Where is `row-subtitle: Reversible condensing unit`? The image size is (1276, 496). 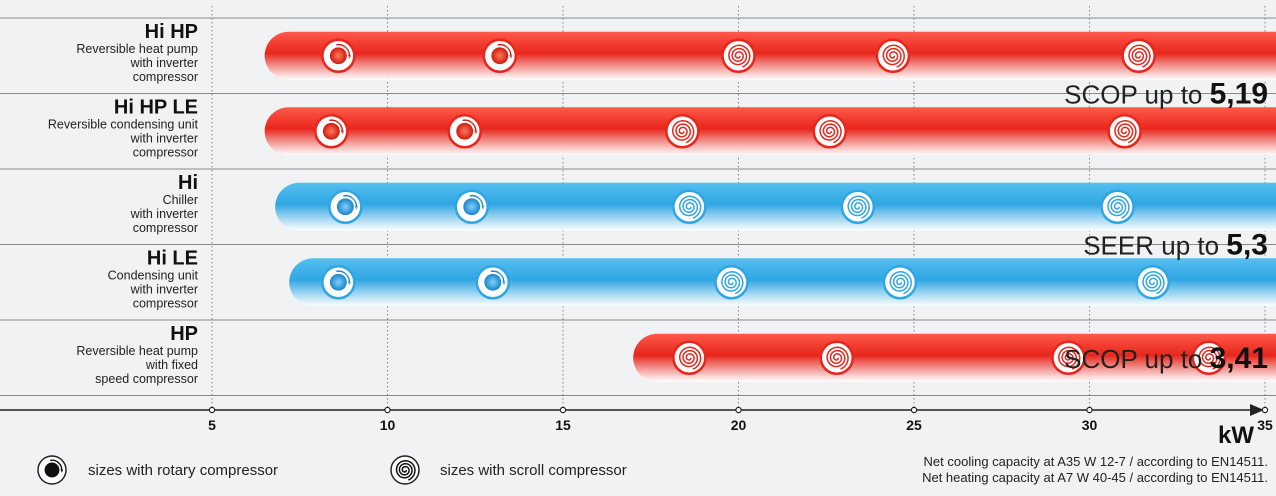 row-subtitle: Reversible condensing unit is located at coordinates (123, 125).